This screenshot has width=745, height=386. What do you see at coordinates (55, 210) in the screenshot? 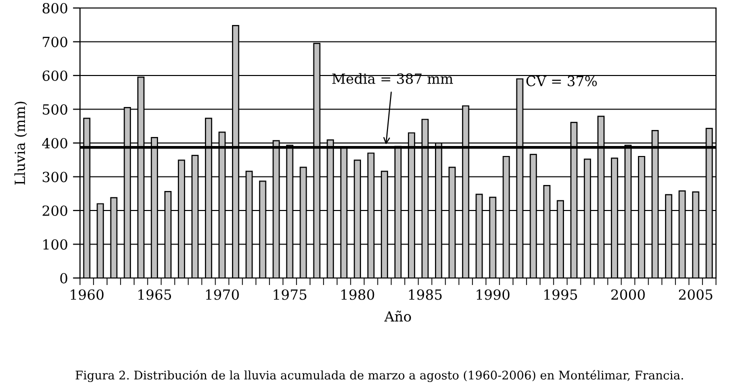
I see `y-tick-label: 200` at bounding box center [55, 210].